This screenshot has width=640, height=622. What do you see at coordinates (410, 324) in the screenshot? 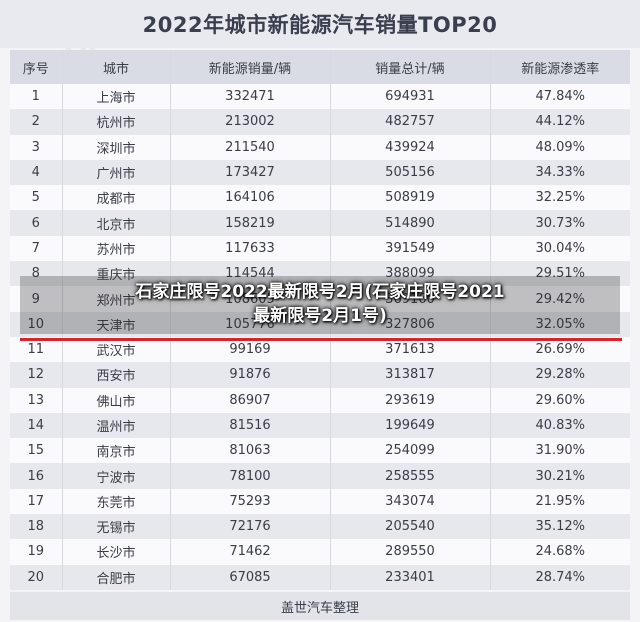
I see `total-sales-cell: 327806` at bounding box center [410, 324].